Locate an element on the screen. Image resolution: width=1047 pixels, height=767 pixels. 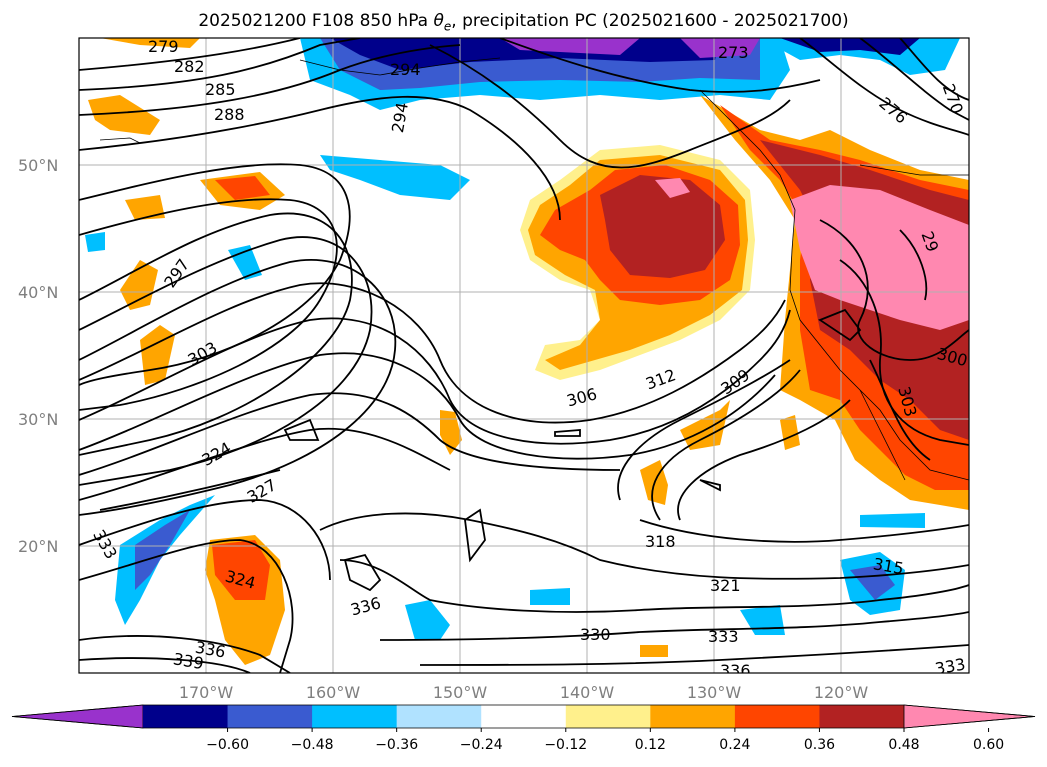
colorbar-extend-min is located at coordinates (77, 716).